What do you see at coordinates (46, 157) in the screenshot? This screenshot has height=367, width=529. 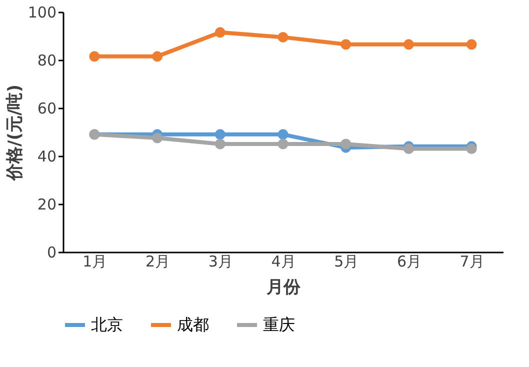 I see `y-tick-label: 40` at bounding box center [46, 157].